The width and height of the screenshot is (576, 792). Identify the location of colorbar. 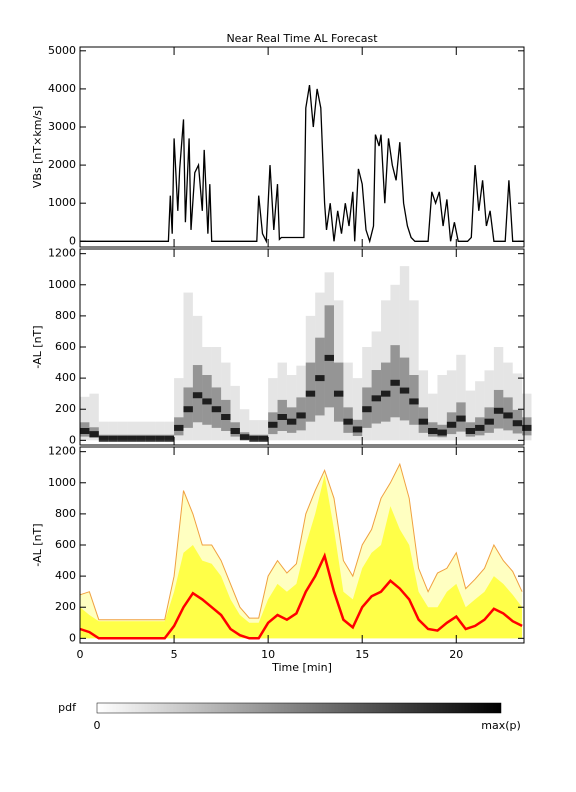
(299, 708).